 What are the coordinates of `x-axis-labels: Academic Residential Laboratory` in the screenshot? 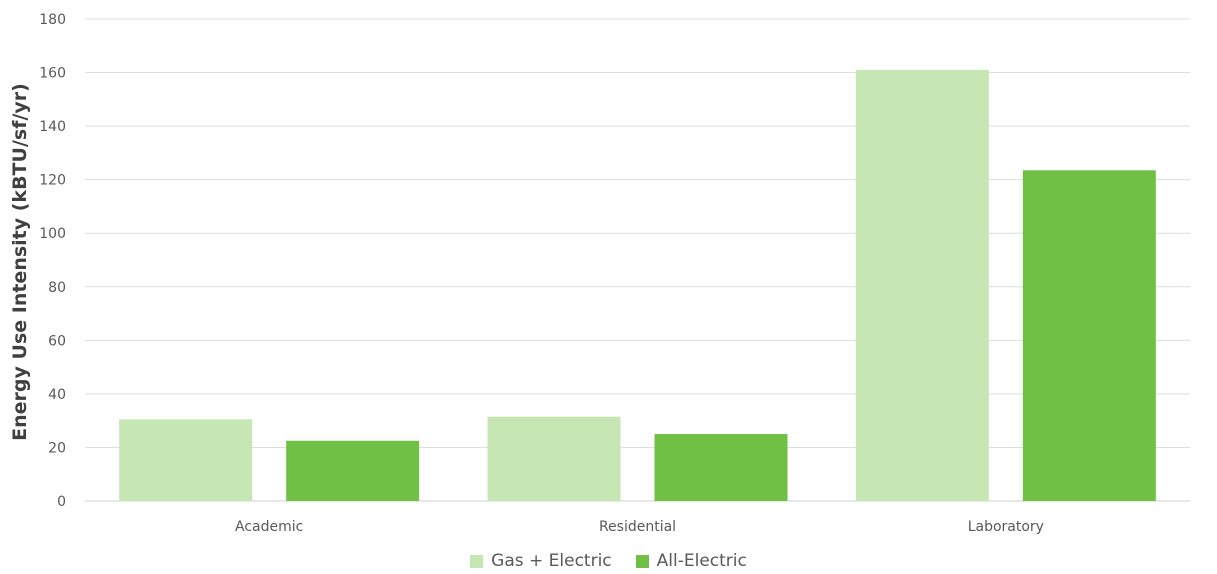 It's located at (639, 527).